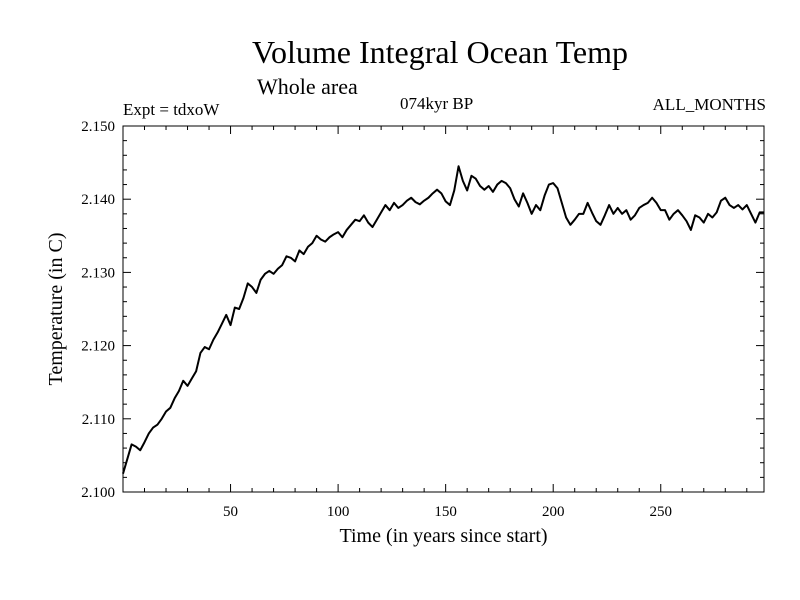 The image size is (800, 600). Describe the element at coordinates (98, 200) in the screenshot. I see `y-tick-label: 2.140` at that location.